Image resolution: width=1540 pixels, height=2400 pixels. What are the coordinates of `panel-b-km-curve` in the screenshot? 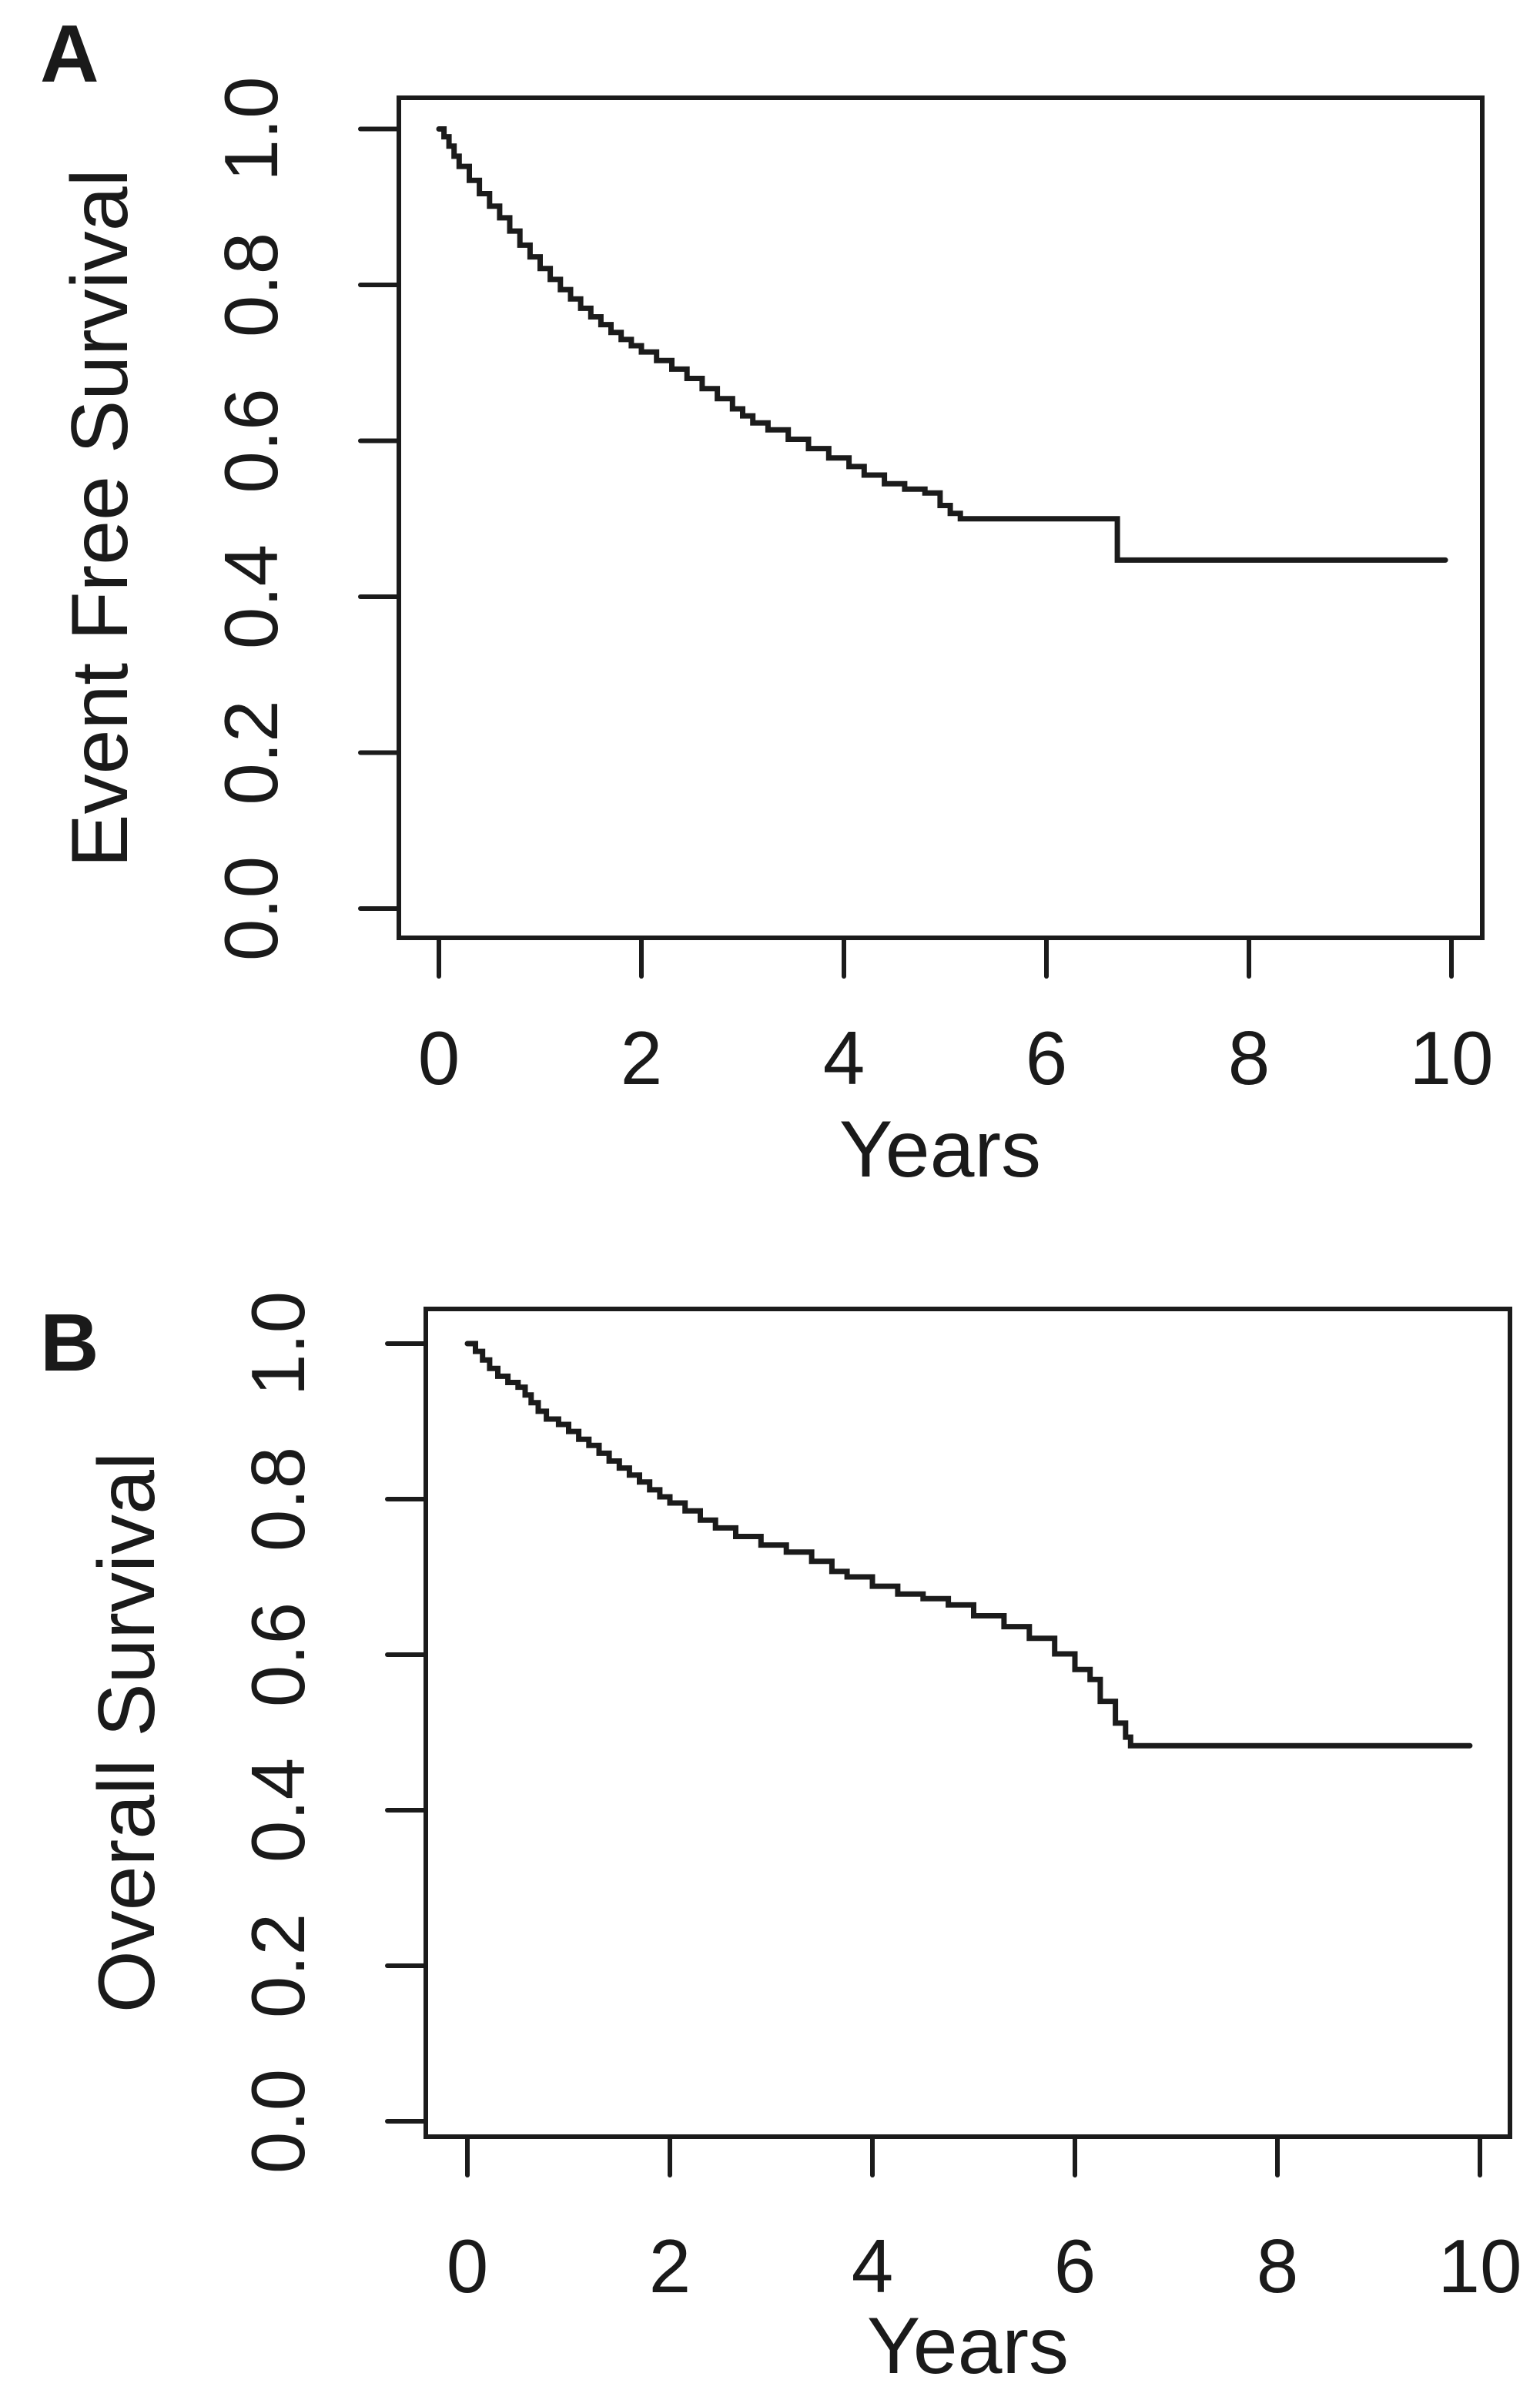 It's located at (968, 1545).